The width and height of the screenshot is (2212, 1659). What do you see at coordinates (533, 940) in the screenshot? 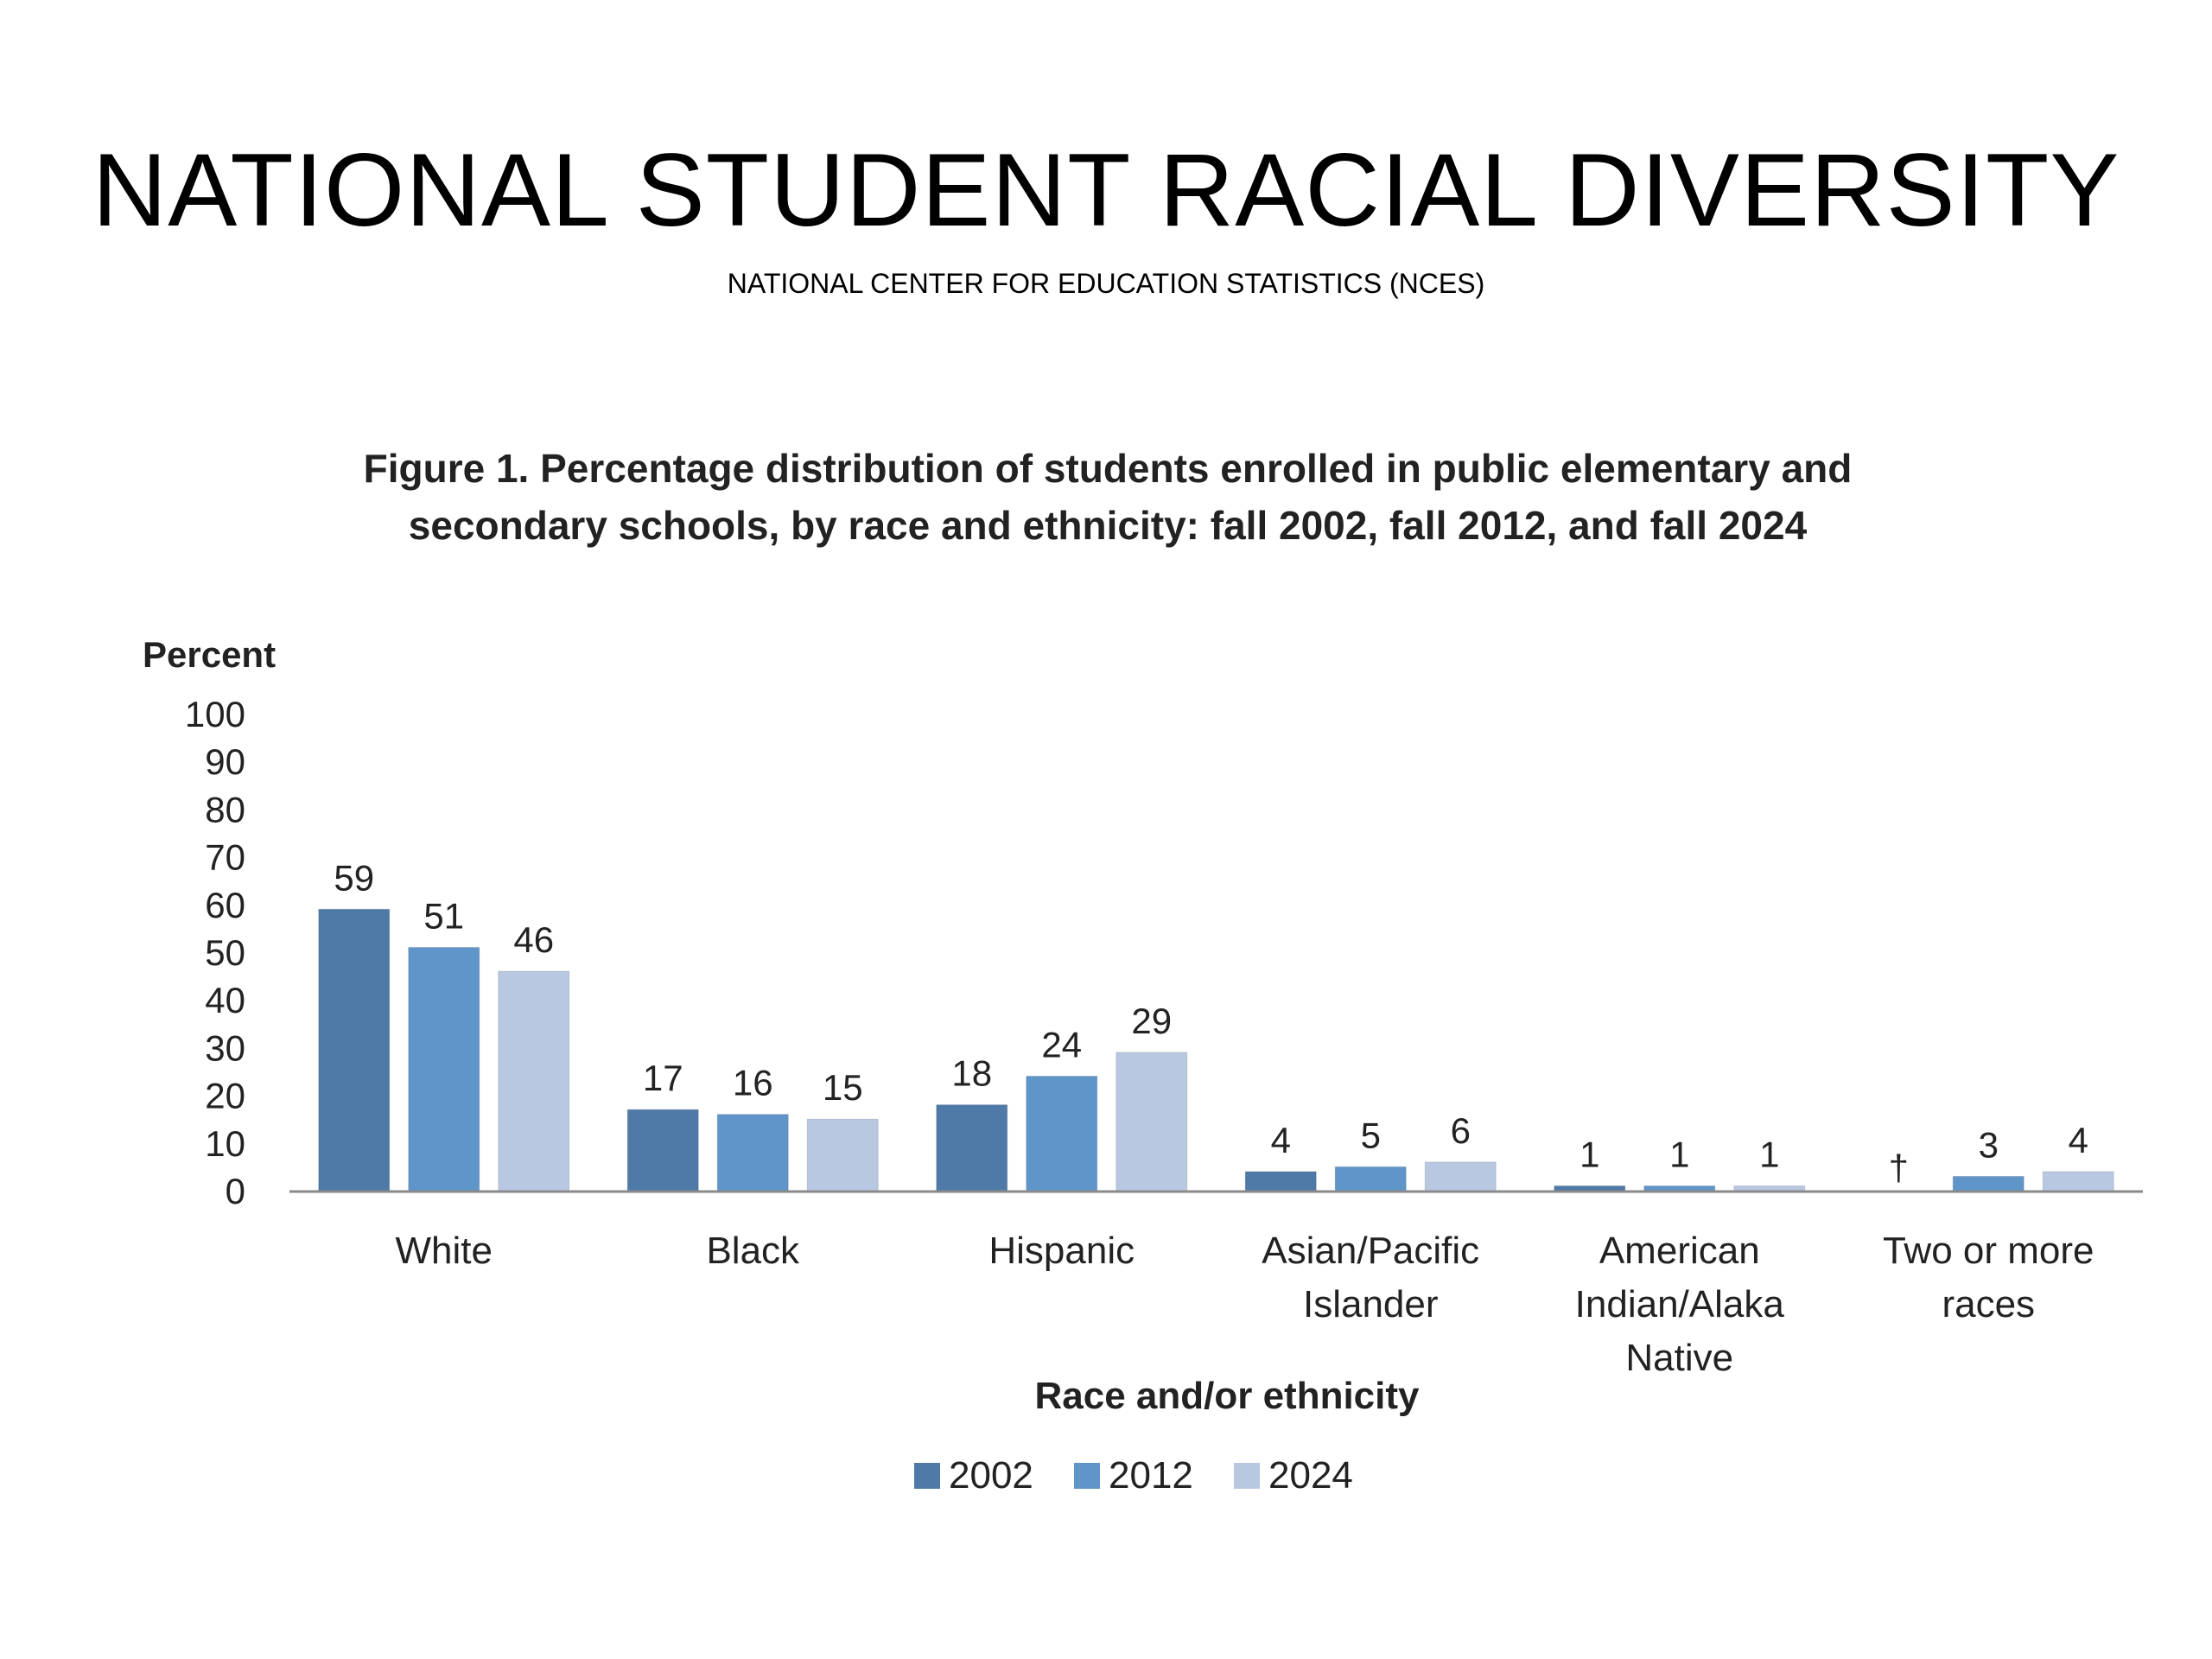
I see `data-label: 46` at bounding box center [533, 940].